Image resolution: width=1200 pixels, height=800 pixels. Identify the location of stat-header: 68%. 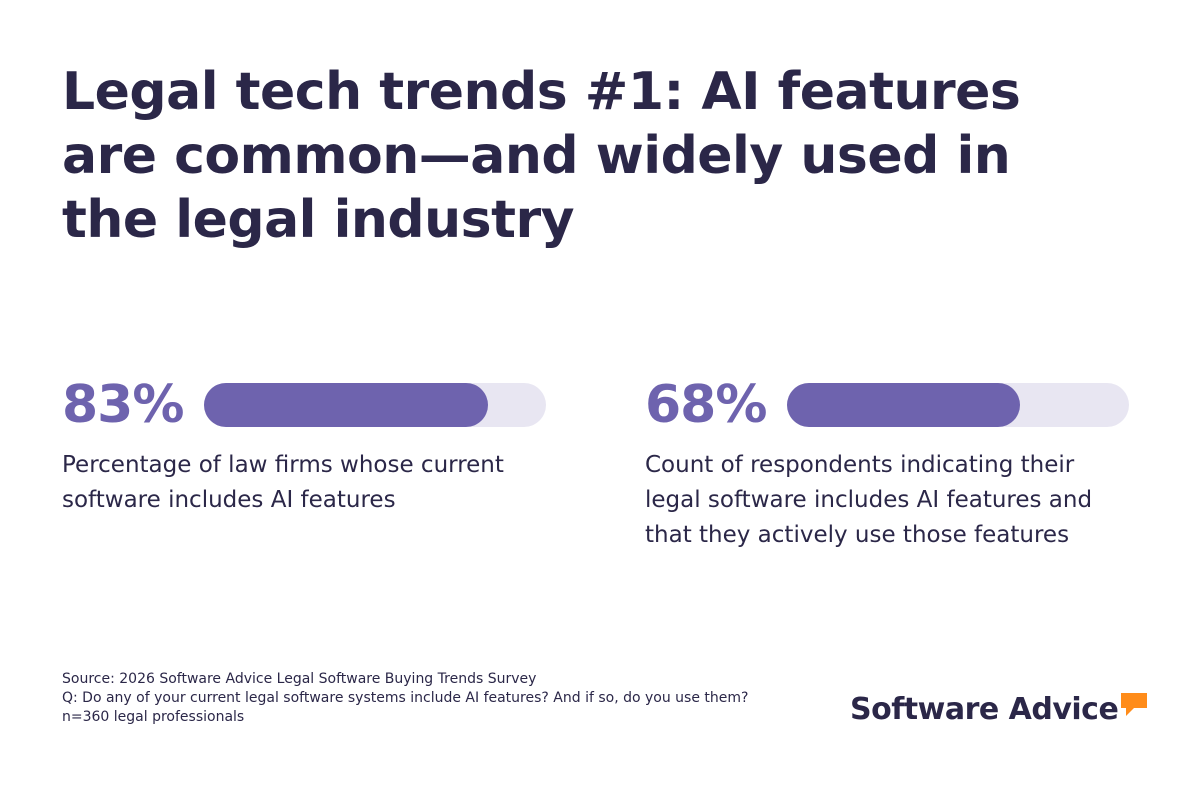
(890, 405).